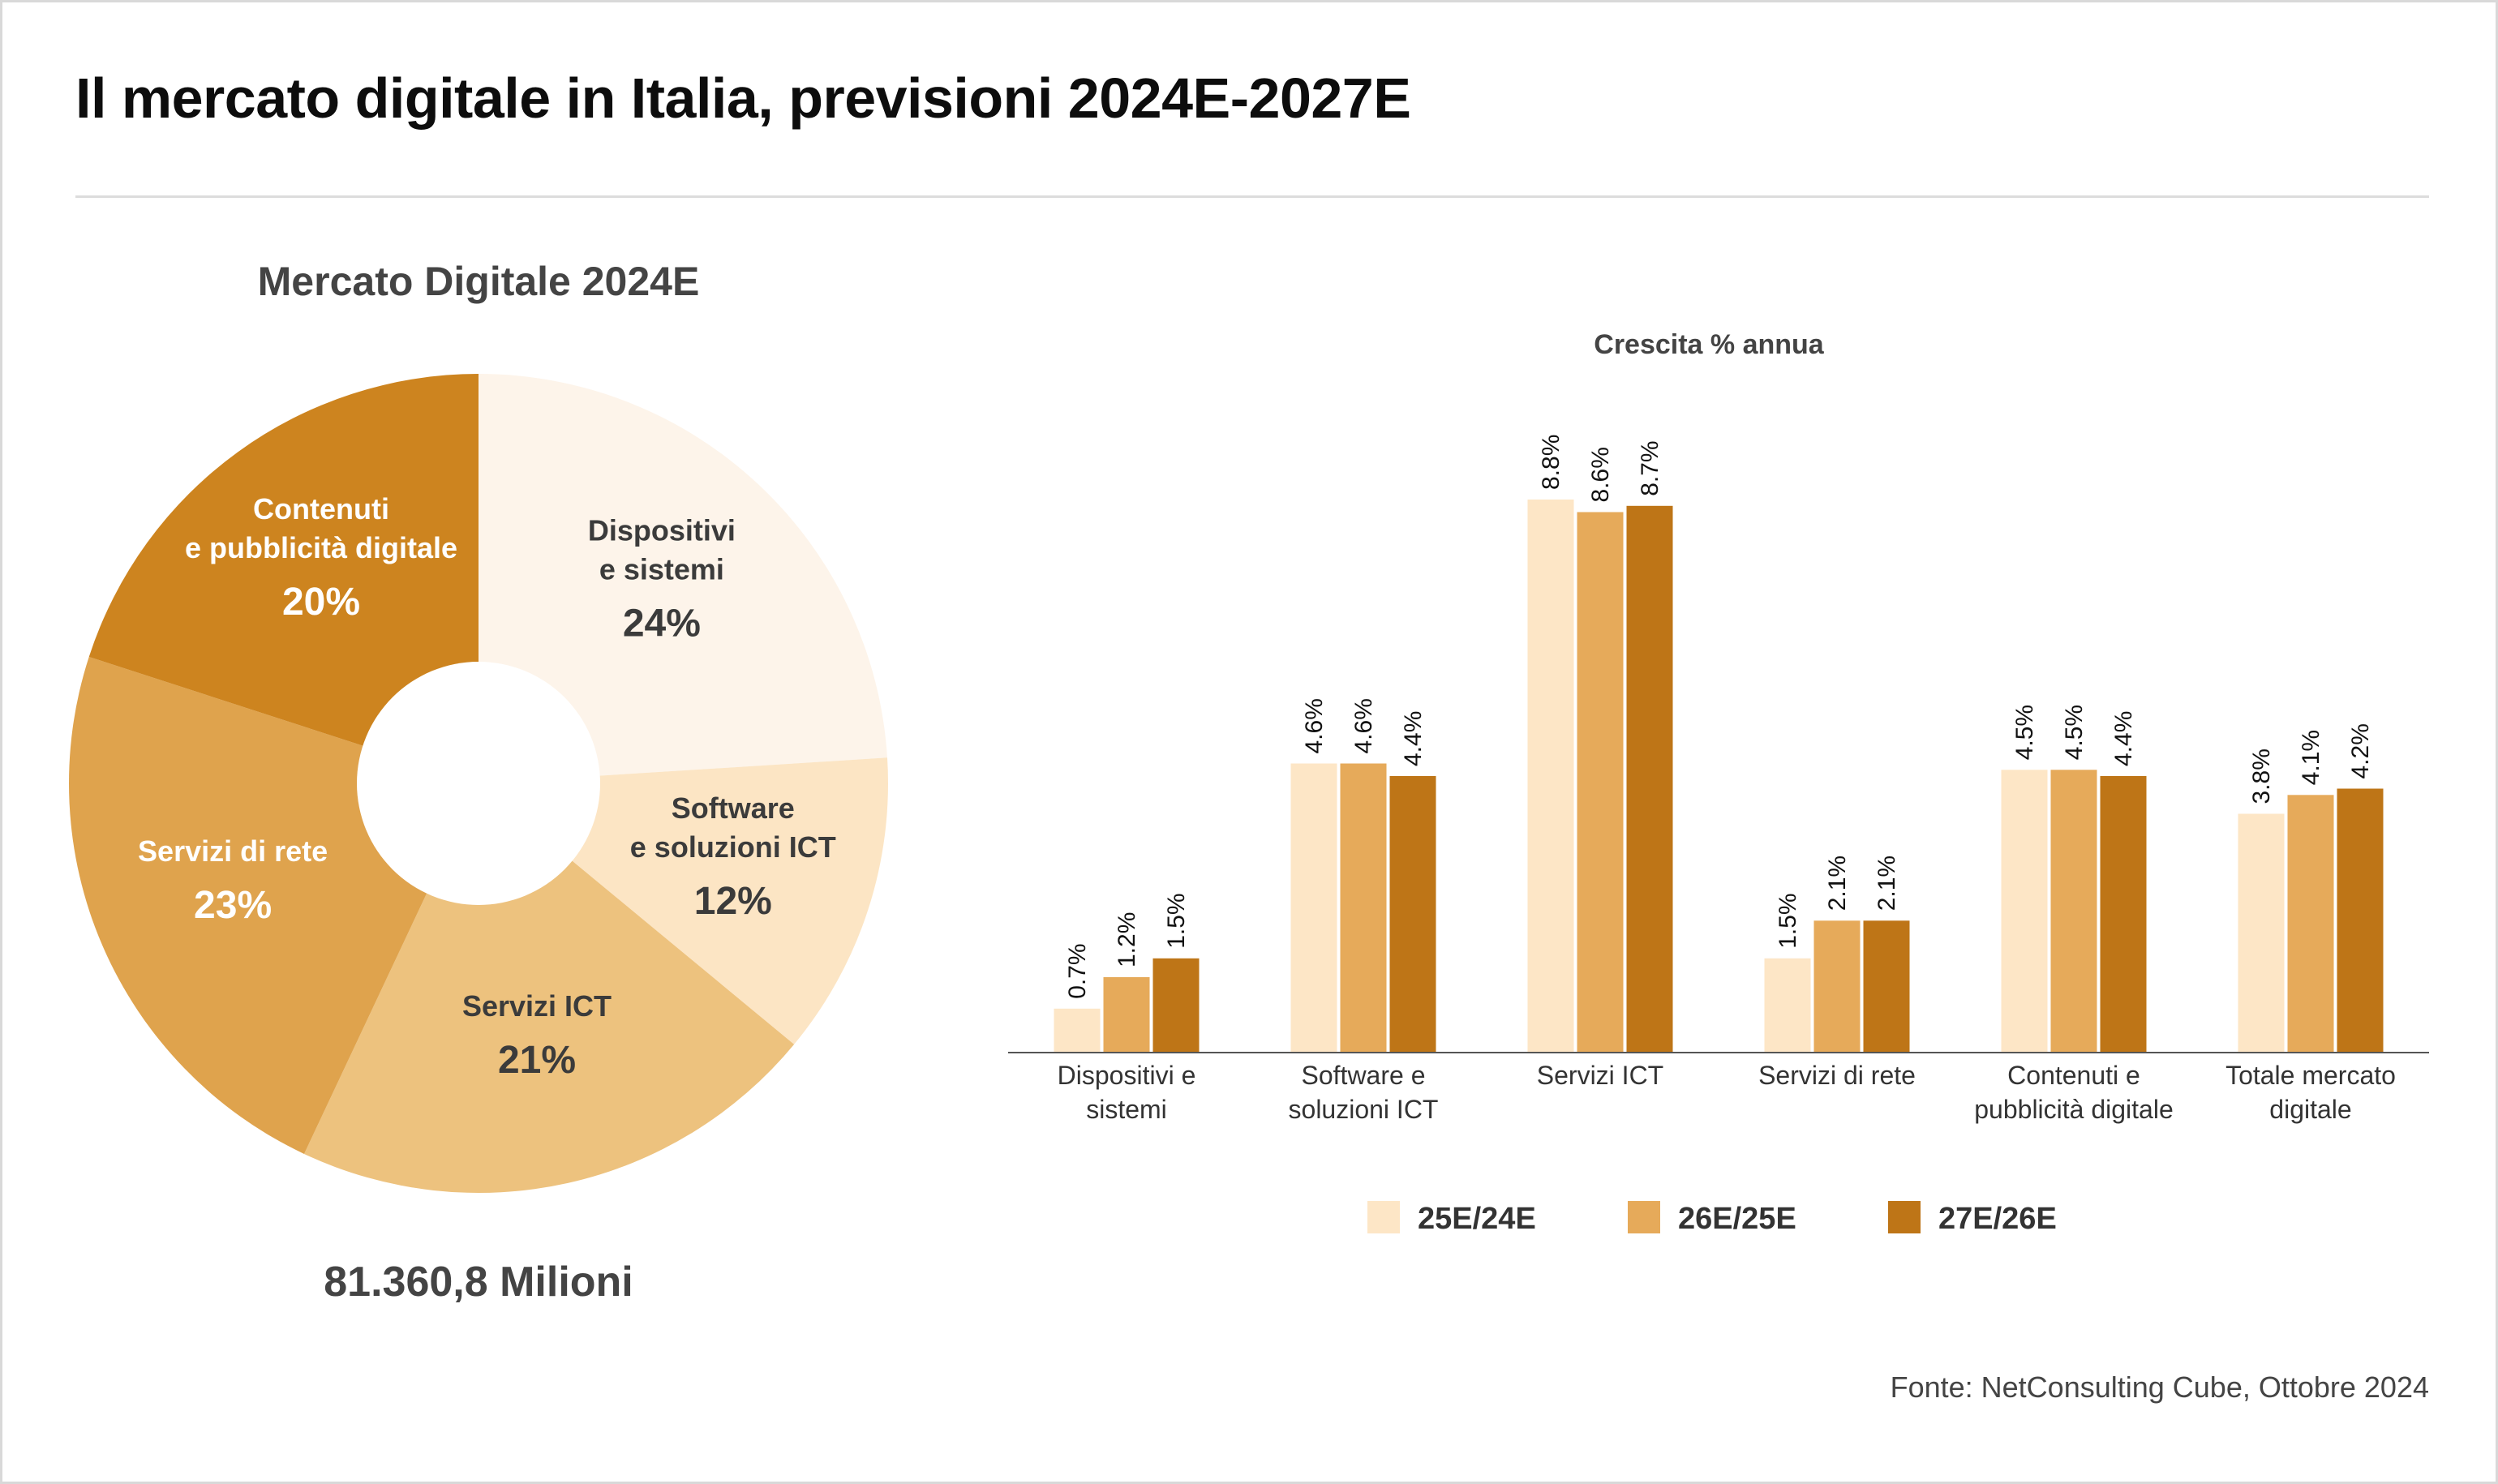 Image resolution: width=2498 pixels, height=1484 pixels. Describe the element at coordinates (1997, 1219) in the screenshot. I see `legend-label: 27E/26E` at that location.